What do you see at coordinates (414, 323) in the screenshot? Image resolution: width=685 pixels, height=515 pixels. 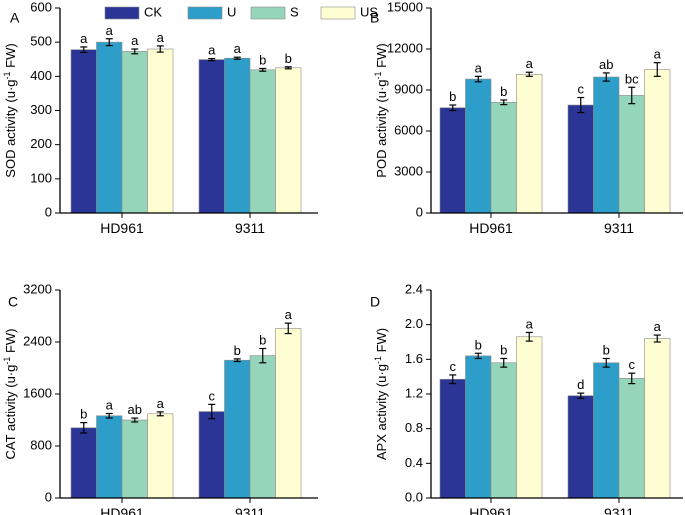 I see `y-tick-label: 2.0` at bounding box center [414, 323].